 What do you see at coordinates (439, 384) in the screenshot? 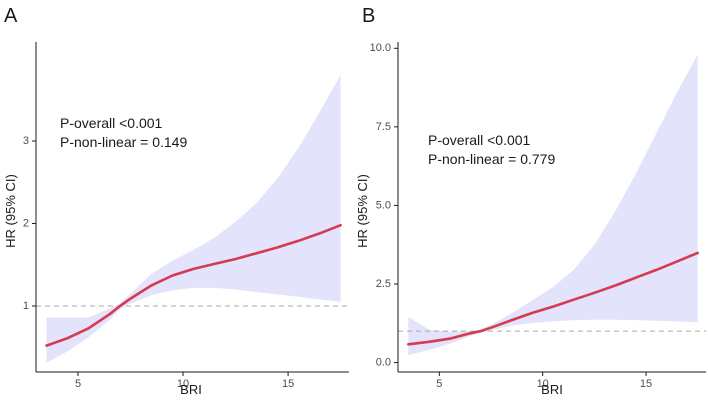
I see `panel-b-x-tick-label: 5` at bounding box center [439, 384].